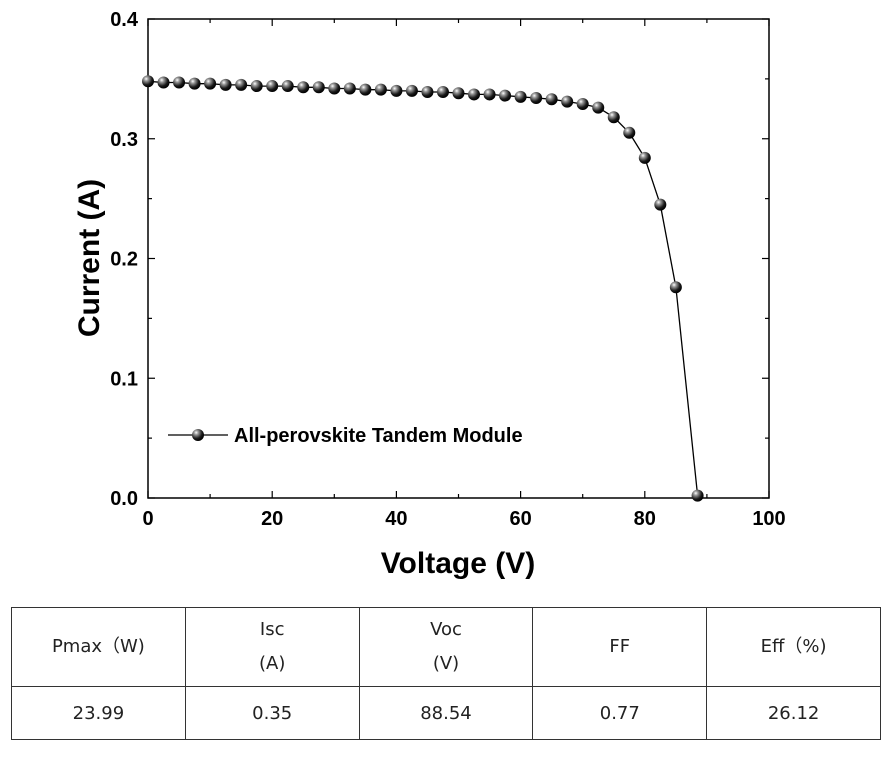  What do you see at coordinates (272, 713) in the screenshot?
I see `table-value-cell: 0.35` at bounding box center [272, 713].